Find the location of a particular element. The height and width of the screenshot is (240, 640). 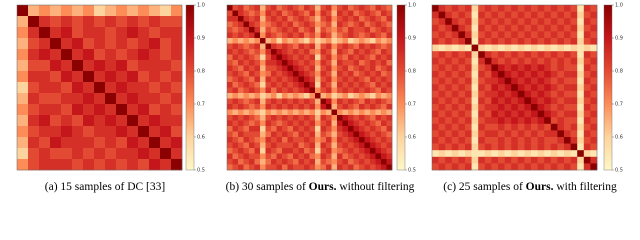

colorbar-tick-label: 1.0 is located at coordinates (412, 6).